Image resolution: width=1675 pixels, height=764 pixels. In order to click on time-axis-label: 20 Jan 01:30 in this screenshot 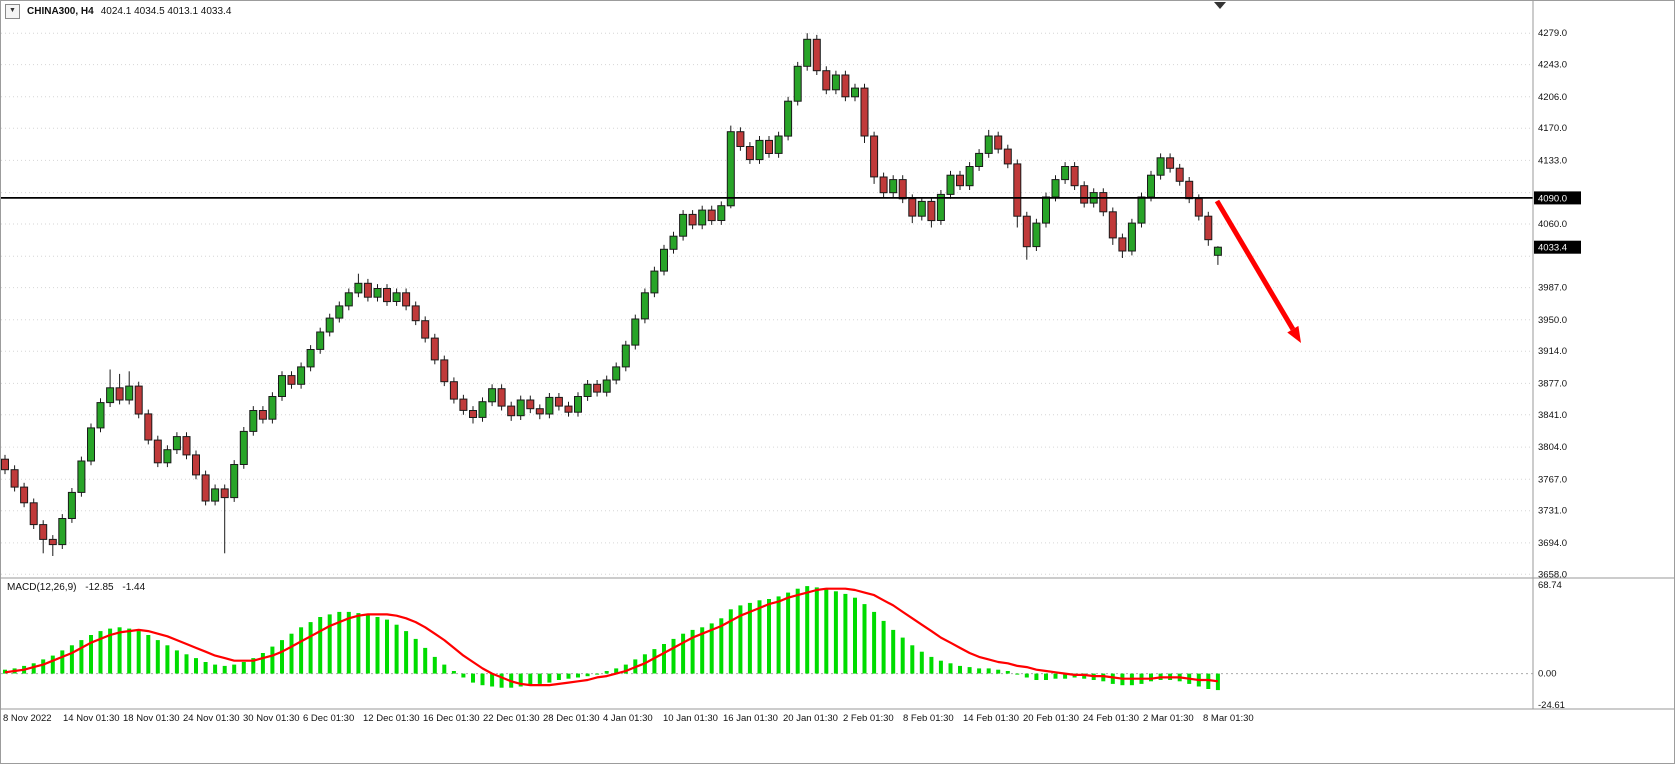, I will do `click(810, 718)`.